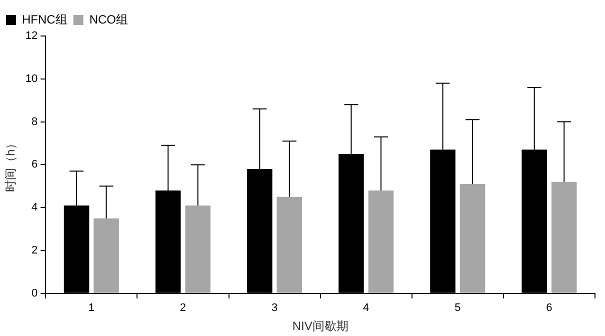 The image size is (605, 336). What do you see at coordinates (45, 19) in the screenshot?
I see `legend-label: HFNC组` at bounding box center [45, 19].